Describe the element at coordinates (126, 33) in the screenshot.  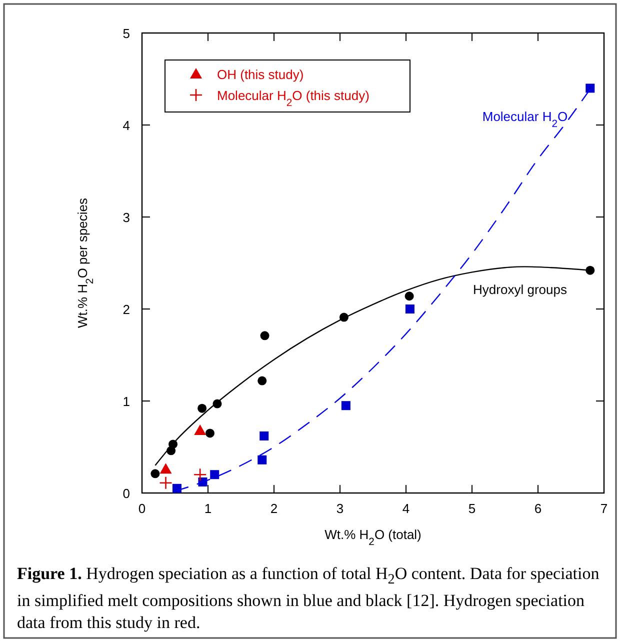
I see `y-tick-label: 5` at that location.